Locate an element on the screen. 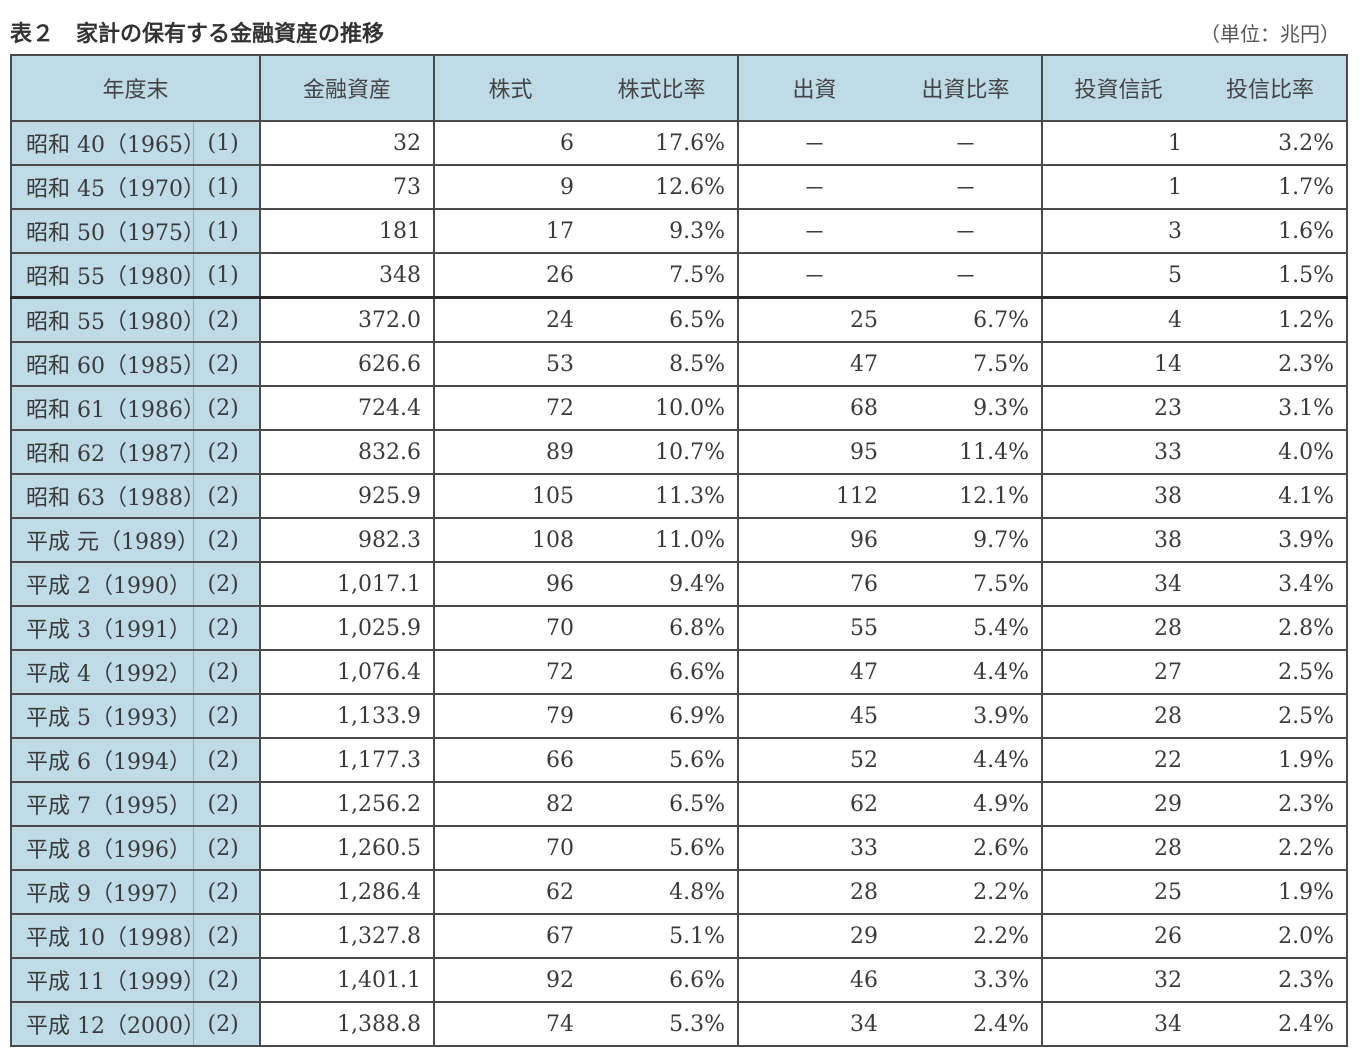 The height and width of the screenshot is (1058, 1366). row-year-cell: 平成 8（1996） is located at coordinates (102, 848).